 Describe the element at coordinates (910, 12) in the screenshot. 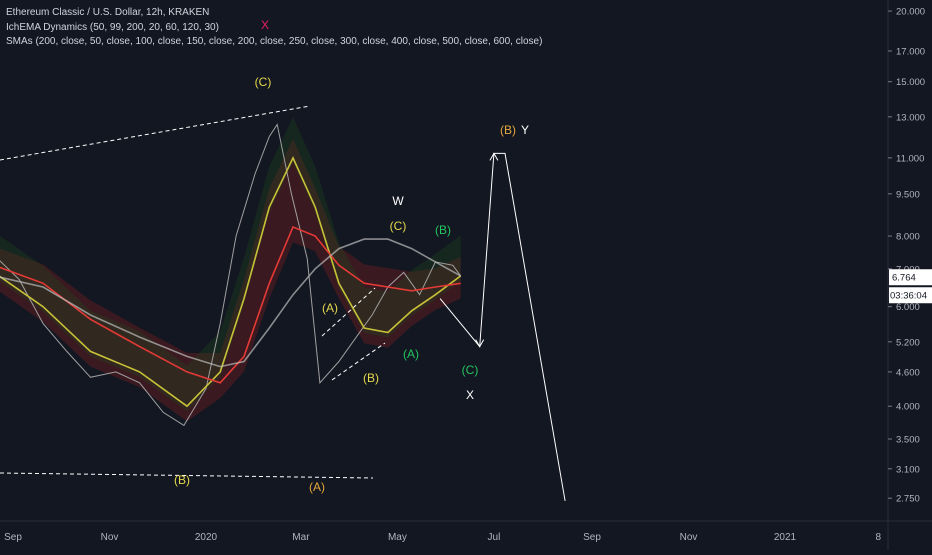

I see `price-tick-label: 20.000` at that location.